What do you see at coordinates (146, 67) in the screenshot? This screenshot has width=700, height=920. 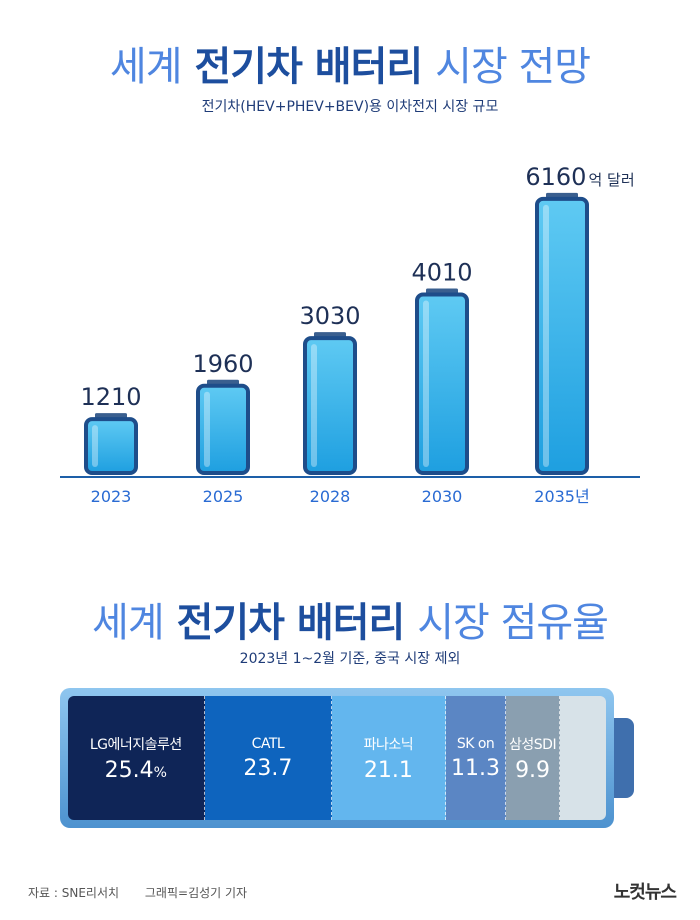 I see `forecast-title-part1: 세계` at bounding box center [146, 67].